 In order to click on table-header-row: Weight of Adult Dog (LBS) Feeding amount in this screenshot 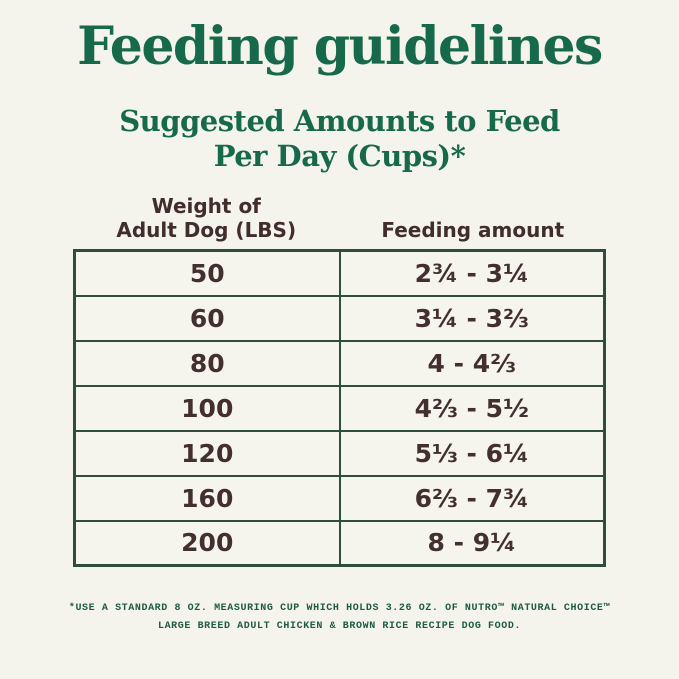, I will do `click(339, 218)`.